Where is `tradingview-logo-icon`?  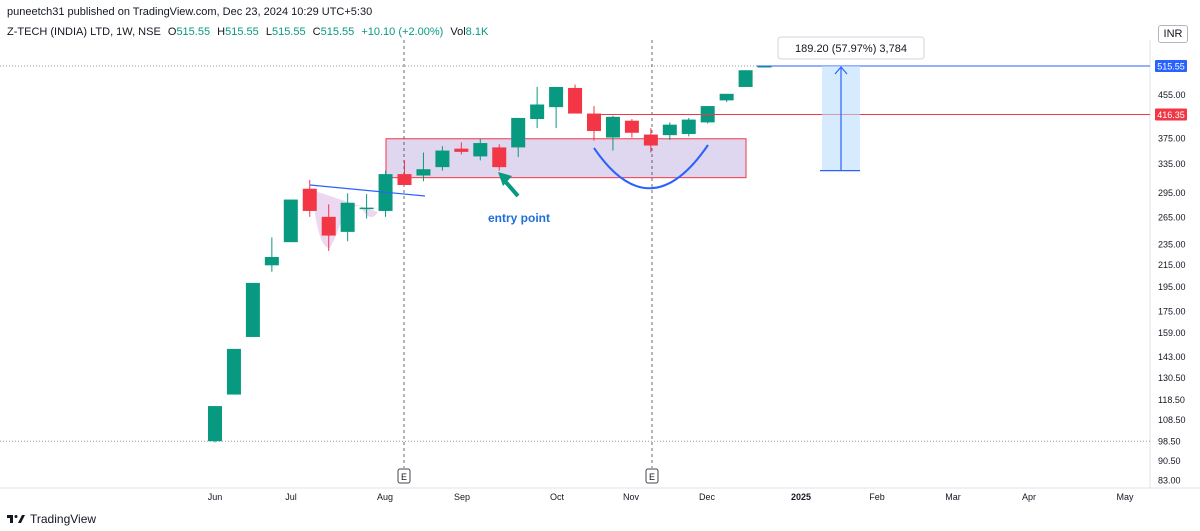
tradingview-logo-icon is located at coordinates (16, 519).